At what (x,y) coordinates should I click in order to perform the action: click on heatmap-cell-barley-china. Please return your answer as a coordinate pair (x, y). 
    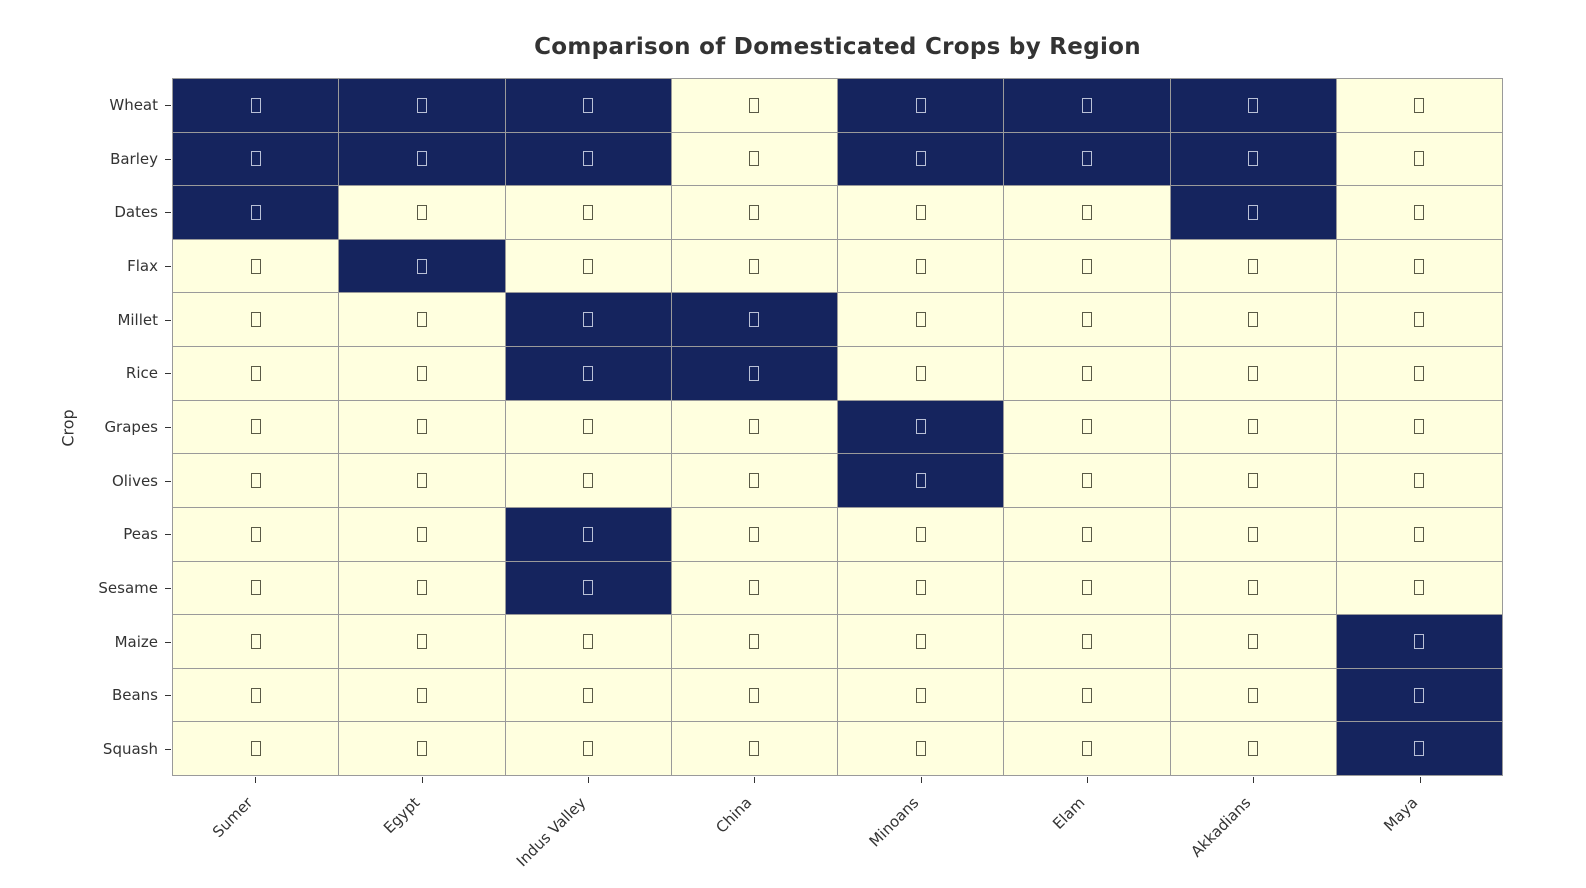
    Looking at the image, I should click on (754, 159).